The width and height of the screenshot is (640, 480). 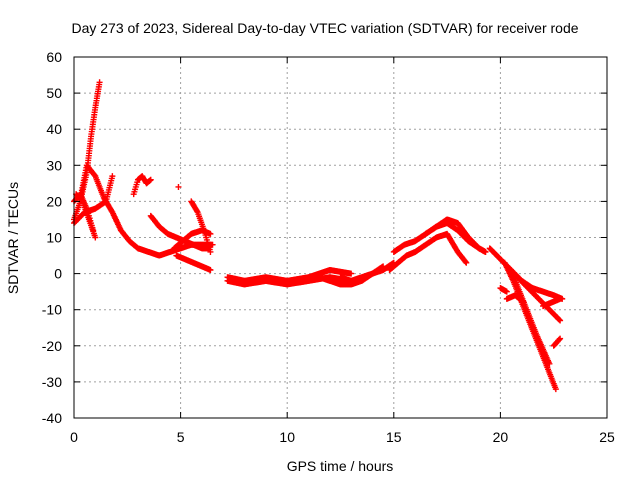 What do you see at coordinates (87, 151) in the screenshot?
I see `series-arc-a` at bounding box center [87, 151].